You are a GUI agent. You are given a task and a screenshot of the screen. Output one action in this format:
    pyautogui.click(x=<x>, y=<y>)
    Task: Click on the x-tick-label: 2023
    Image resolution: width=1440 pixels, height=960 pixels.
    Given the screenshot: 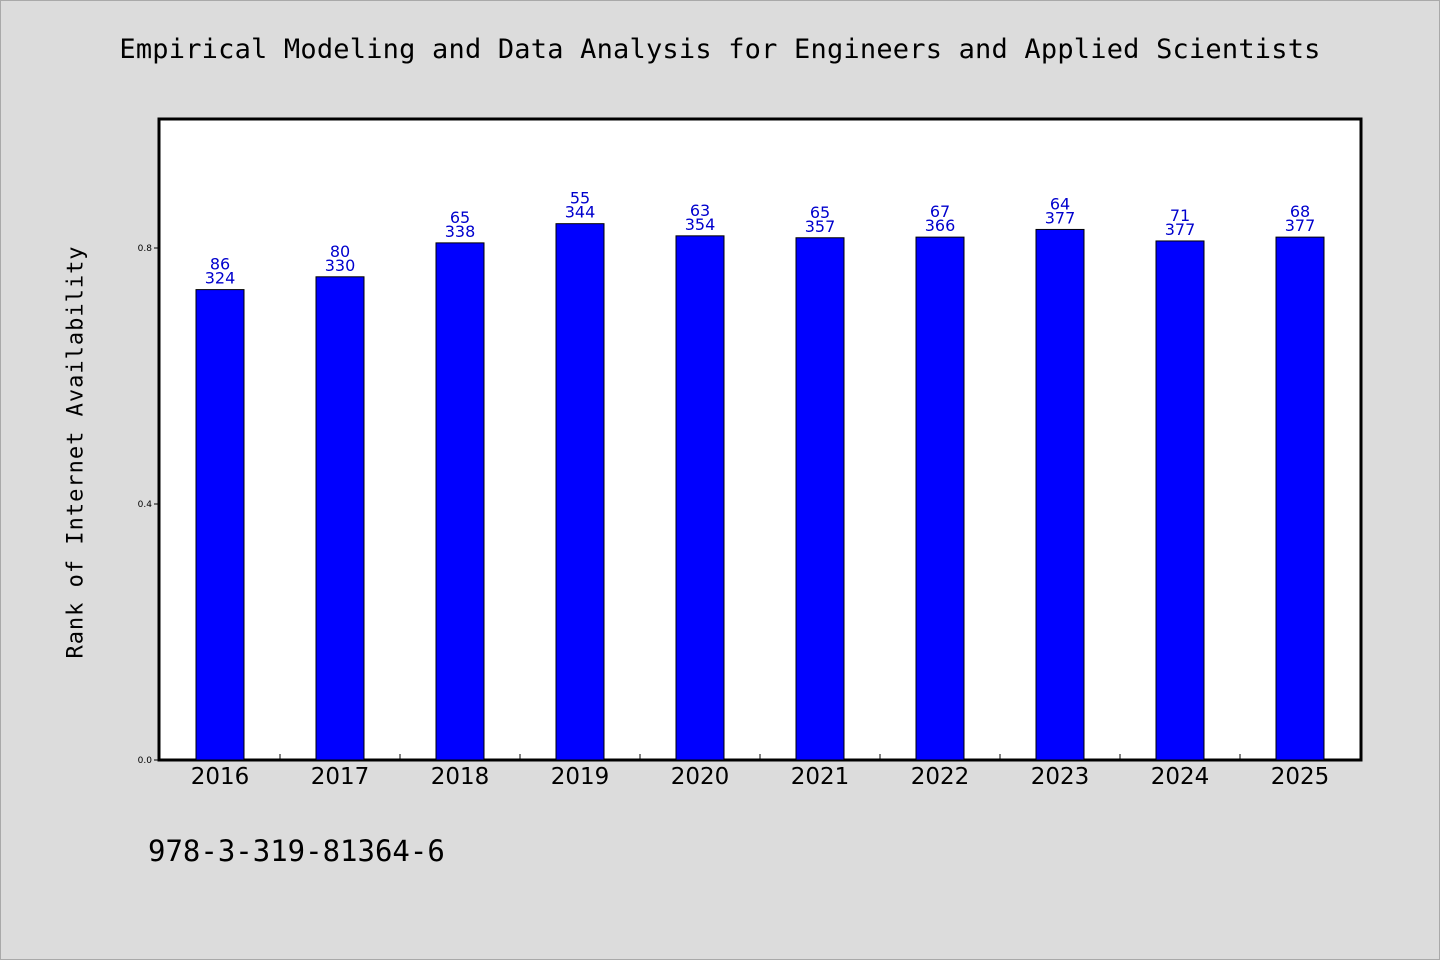 What is the action you would take?
    pyautogui.click(x=1060, y=777)
    